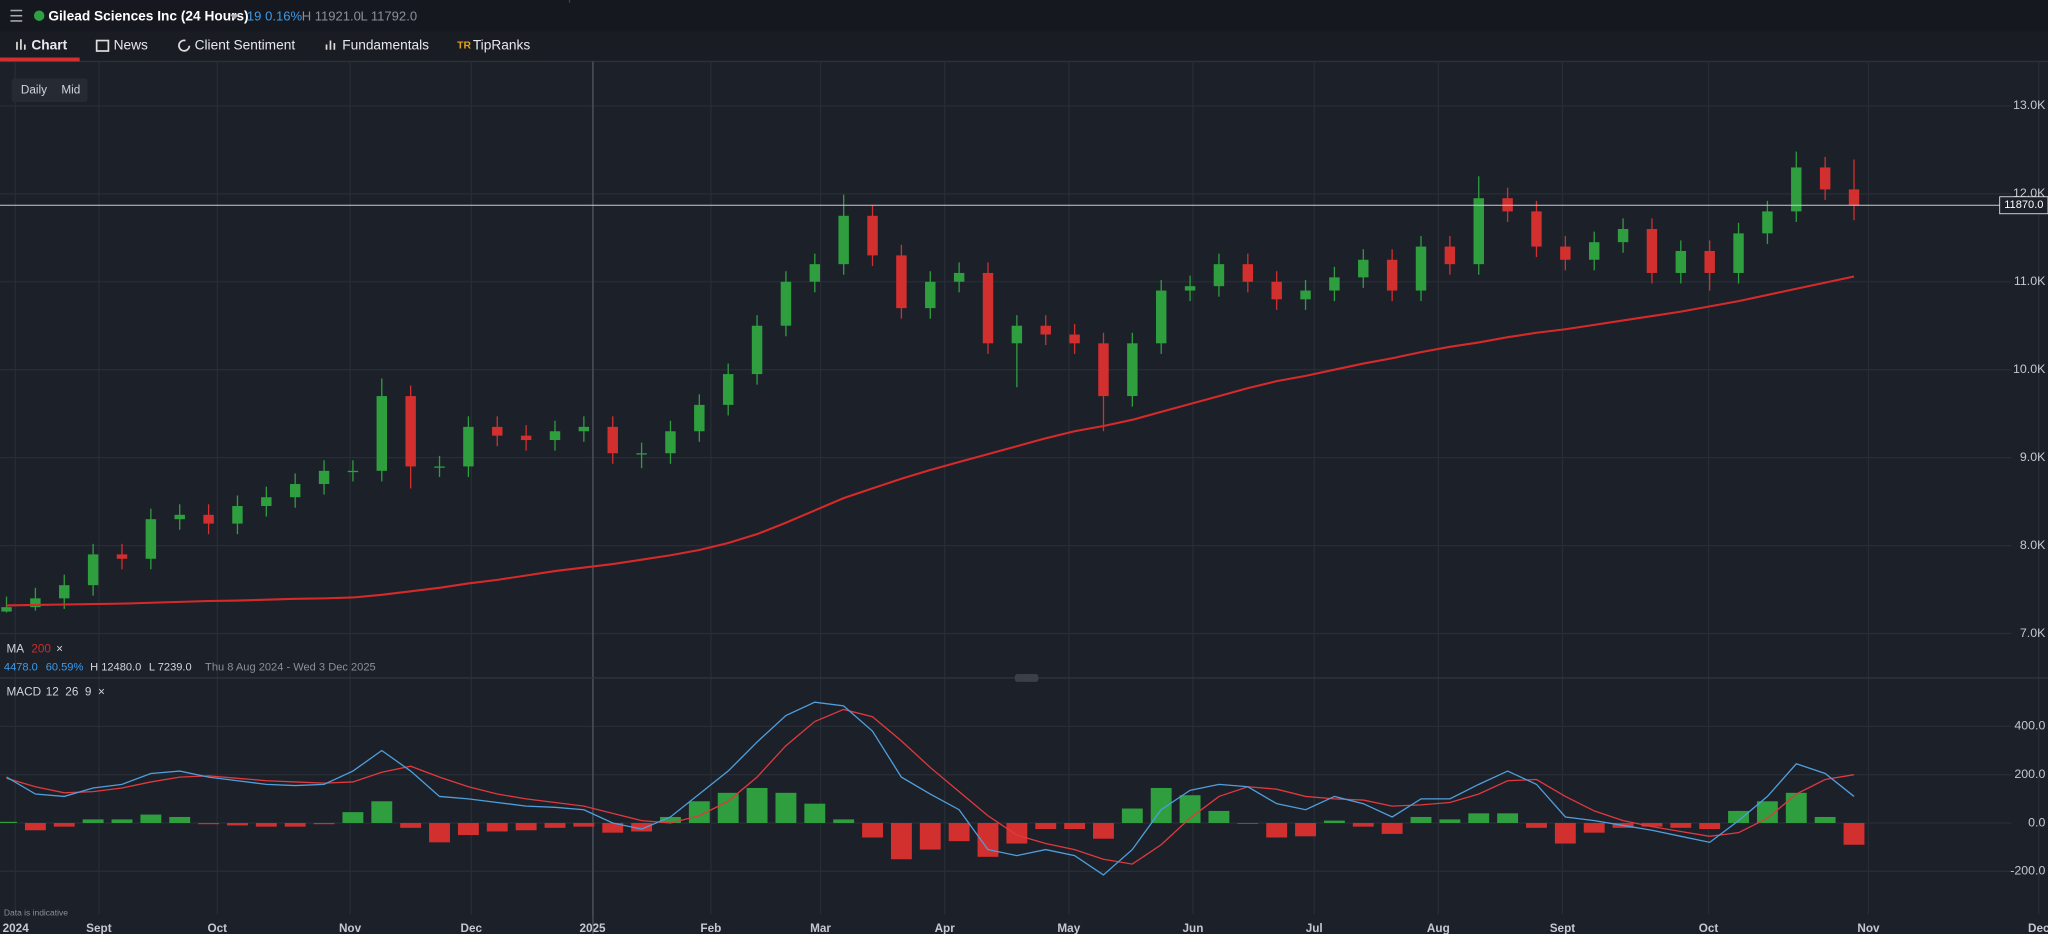 The width and height of the screenshot is (2048, 934). I want to click on tab: Client Sentiment, so click(245, 44).